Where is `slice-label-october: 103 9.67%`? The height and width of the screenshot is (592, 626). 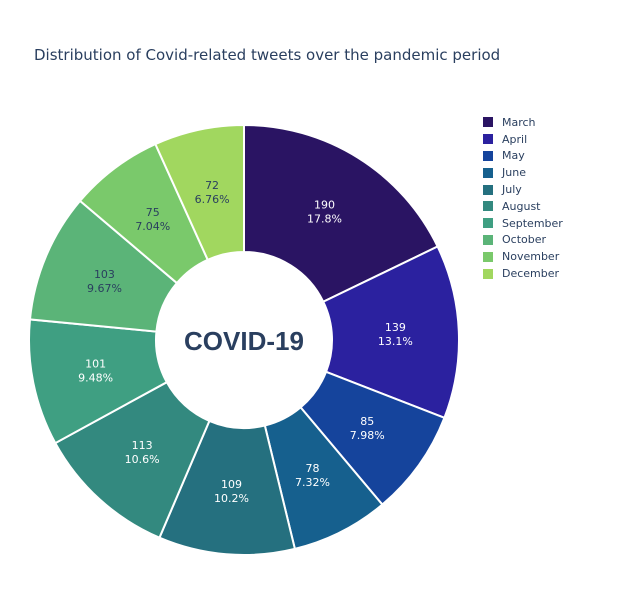 slice-label-october: 103 9.67% is located at coordinates (104, 281).